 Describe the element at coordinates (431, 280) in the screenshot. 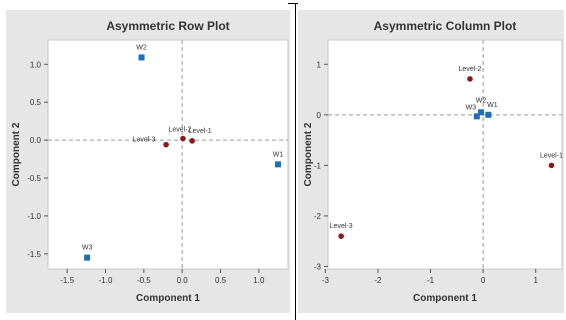

I see `x-tick-label: -1` at that location.